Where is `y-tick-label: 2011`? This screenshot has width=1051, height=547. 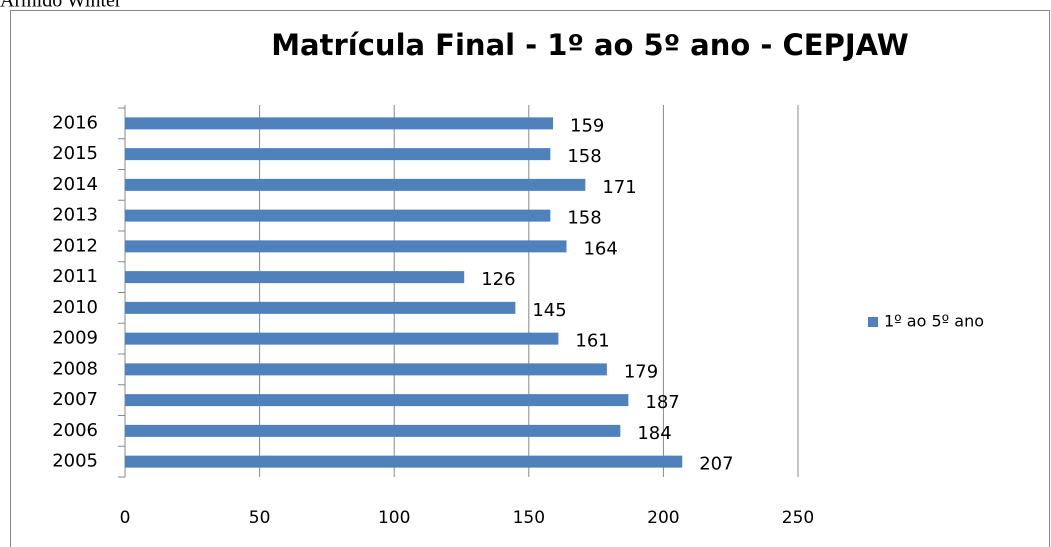 y-tick-label: 2011 is located at coordinates (75, 276).